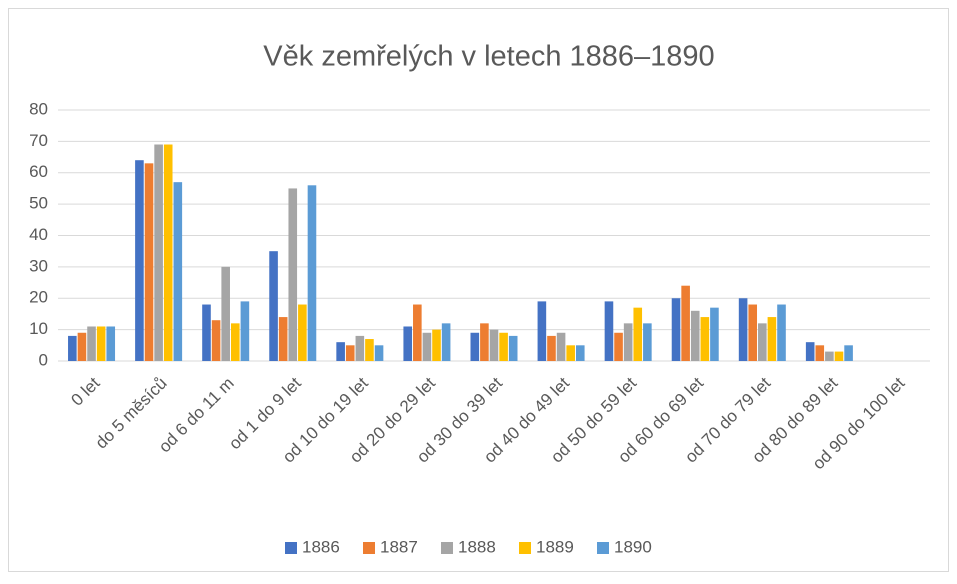 Image resolution: width=957 pixels, height=584 pixels. What do you see at coordinates (38, 328) in the screenshot?
I see `y-tick-label: 10` at bounding box center [38, 328].